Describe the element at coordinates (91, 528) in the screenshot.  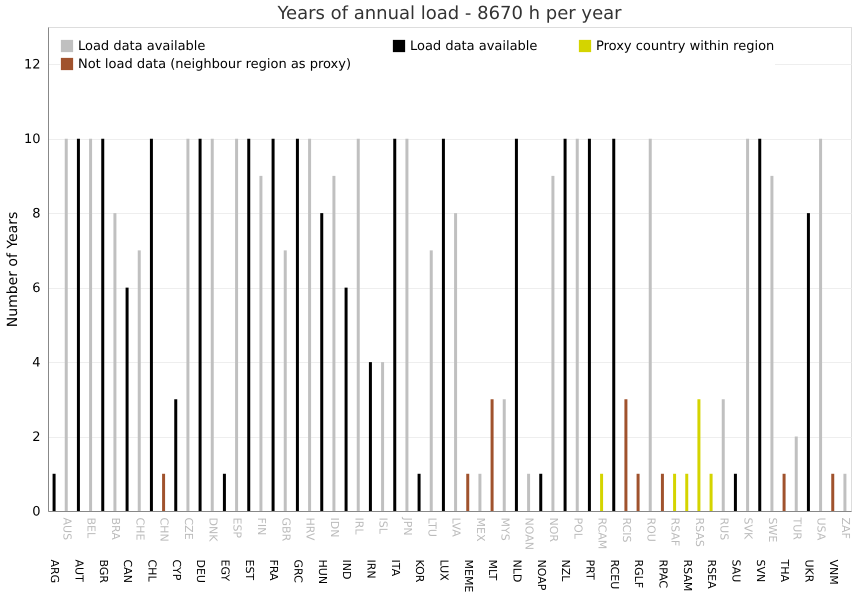
I see `x-tick-label: BEL` at that location.